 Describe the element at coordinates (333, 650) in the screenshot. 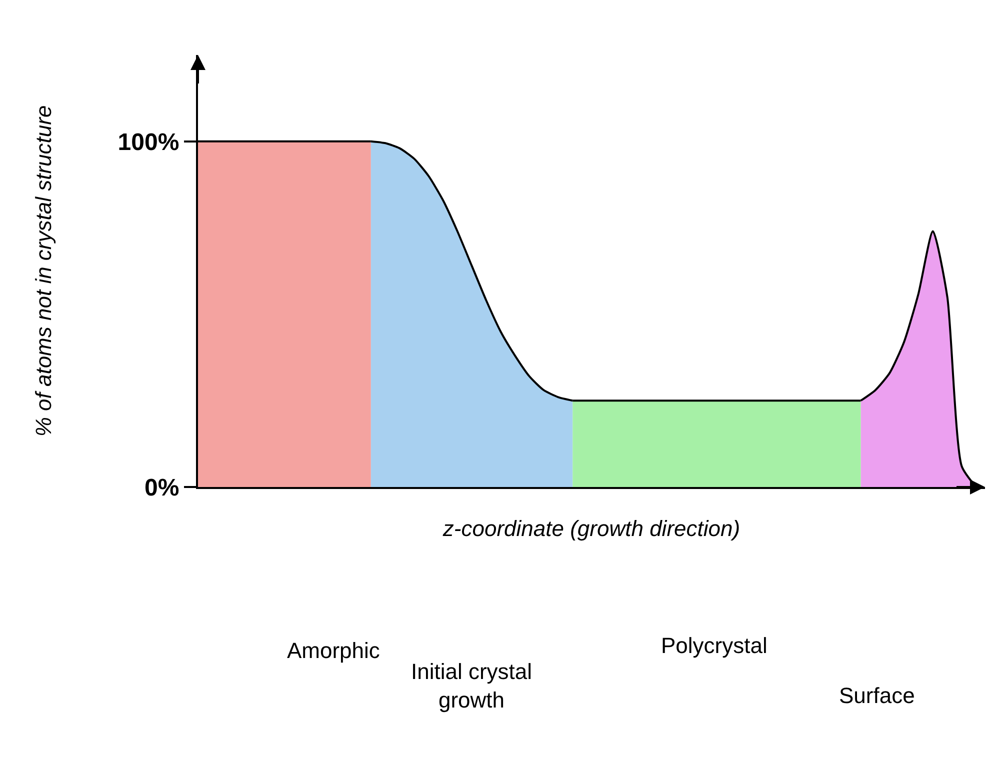

I see `text: Amorphic` at that location.